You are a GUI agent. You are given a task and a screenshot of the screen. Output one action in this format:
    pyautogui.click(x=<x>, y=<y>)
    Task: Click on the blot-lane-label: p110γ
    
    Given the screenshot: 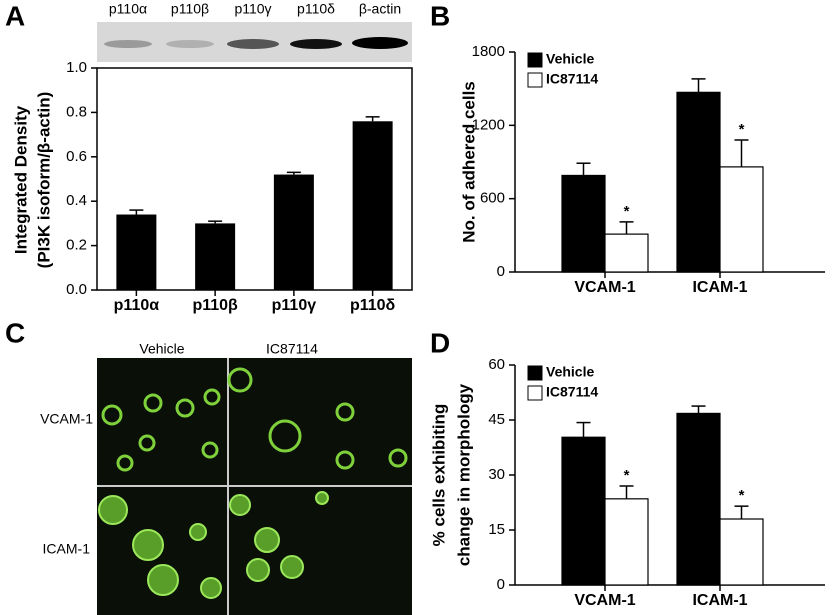 What is the action you would take?
    pyautogui.click(x=252, y=9)
    